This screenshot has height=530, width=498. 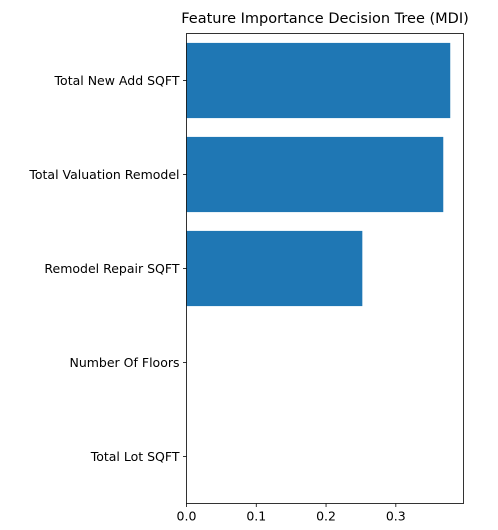 What do you see at coordinates (187, 516) in the screenshot?
I see `x-tick-label: 0.0` at bounding box center [187, 516].